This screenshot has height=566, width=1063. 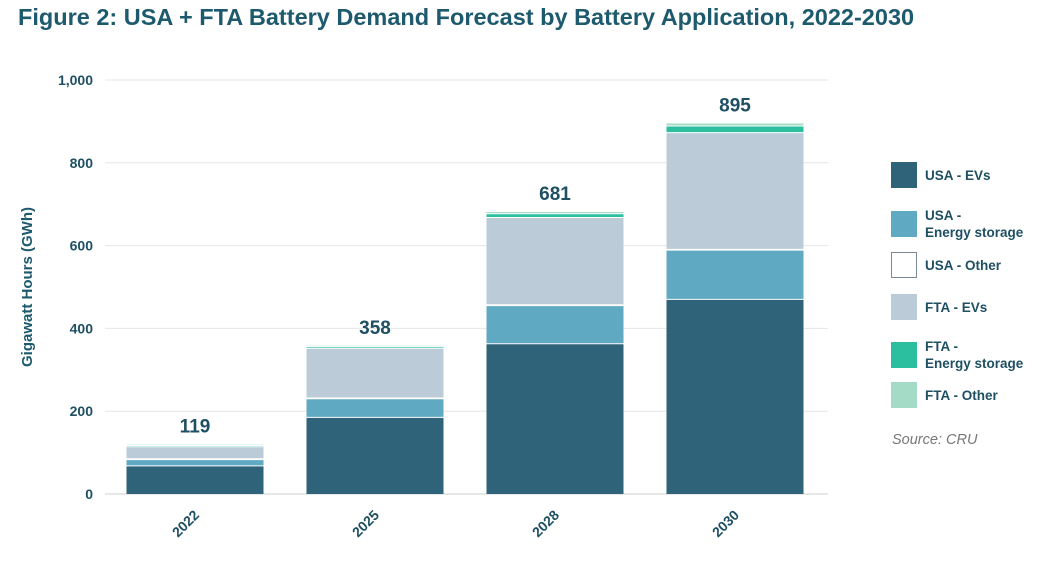 What do you see at coordinates (974, 224) in the screenshot?
I see `legend-label: USA - Energy storage` at bounding box center [974, 224].